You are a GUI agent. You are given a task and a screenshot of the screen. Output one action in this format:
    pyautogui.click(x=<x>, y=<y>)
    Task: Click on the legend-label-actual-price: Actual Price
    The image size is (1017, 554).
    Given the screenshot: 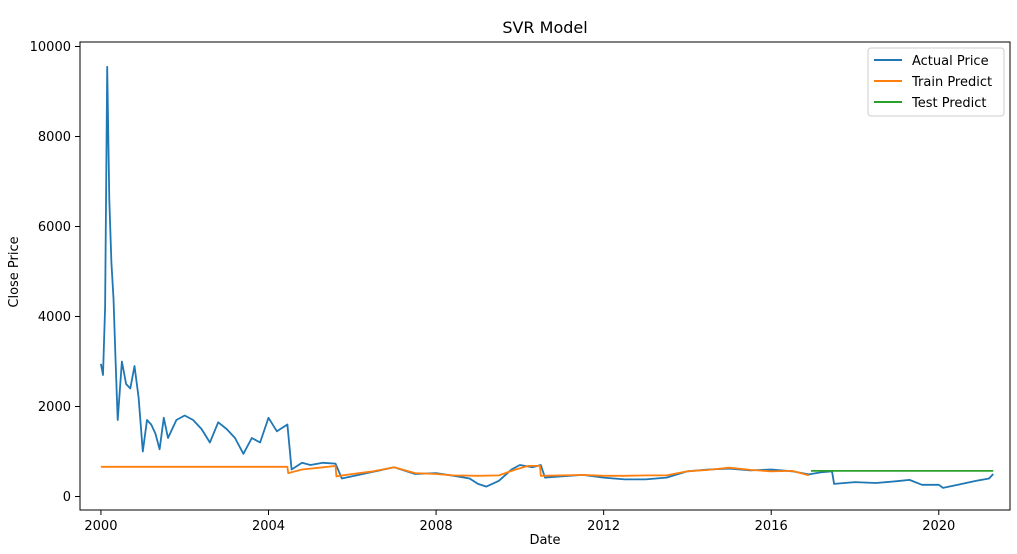 What is the action you would take?
    pyautogui.click(x=950, y=61)
    